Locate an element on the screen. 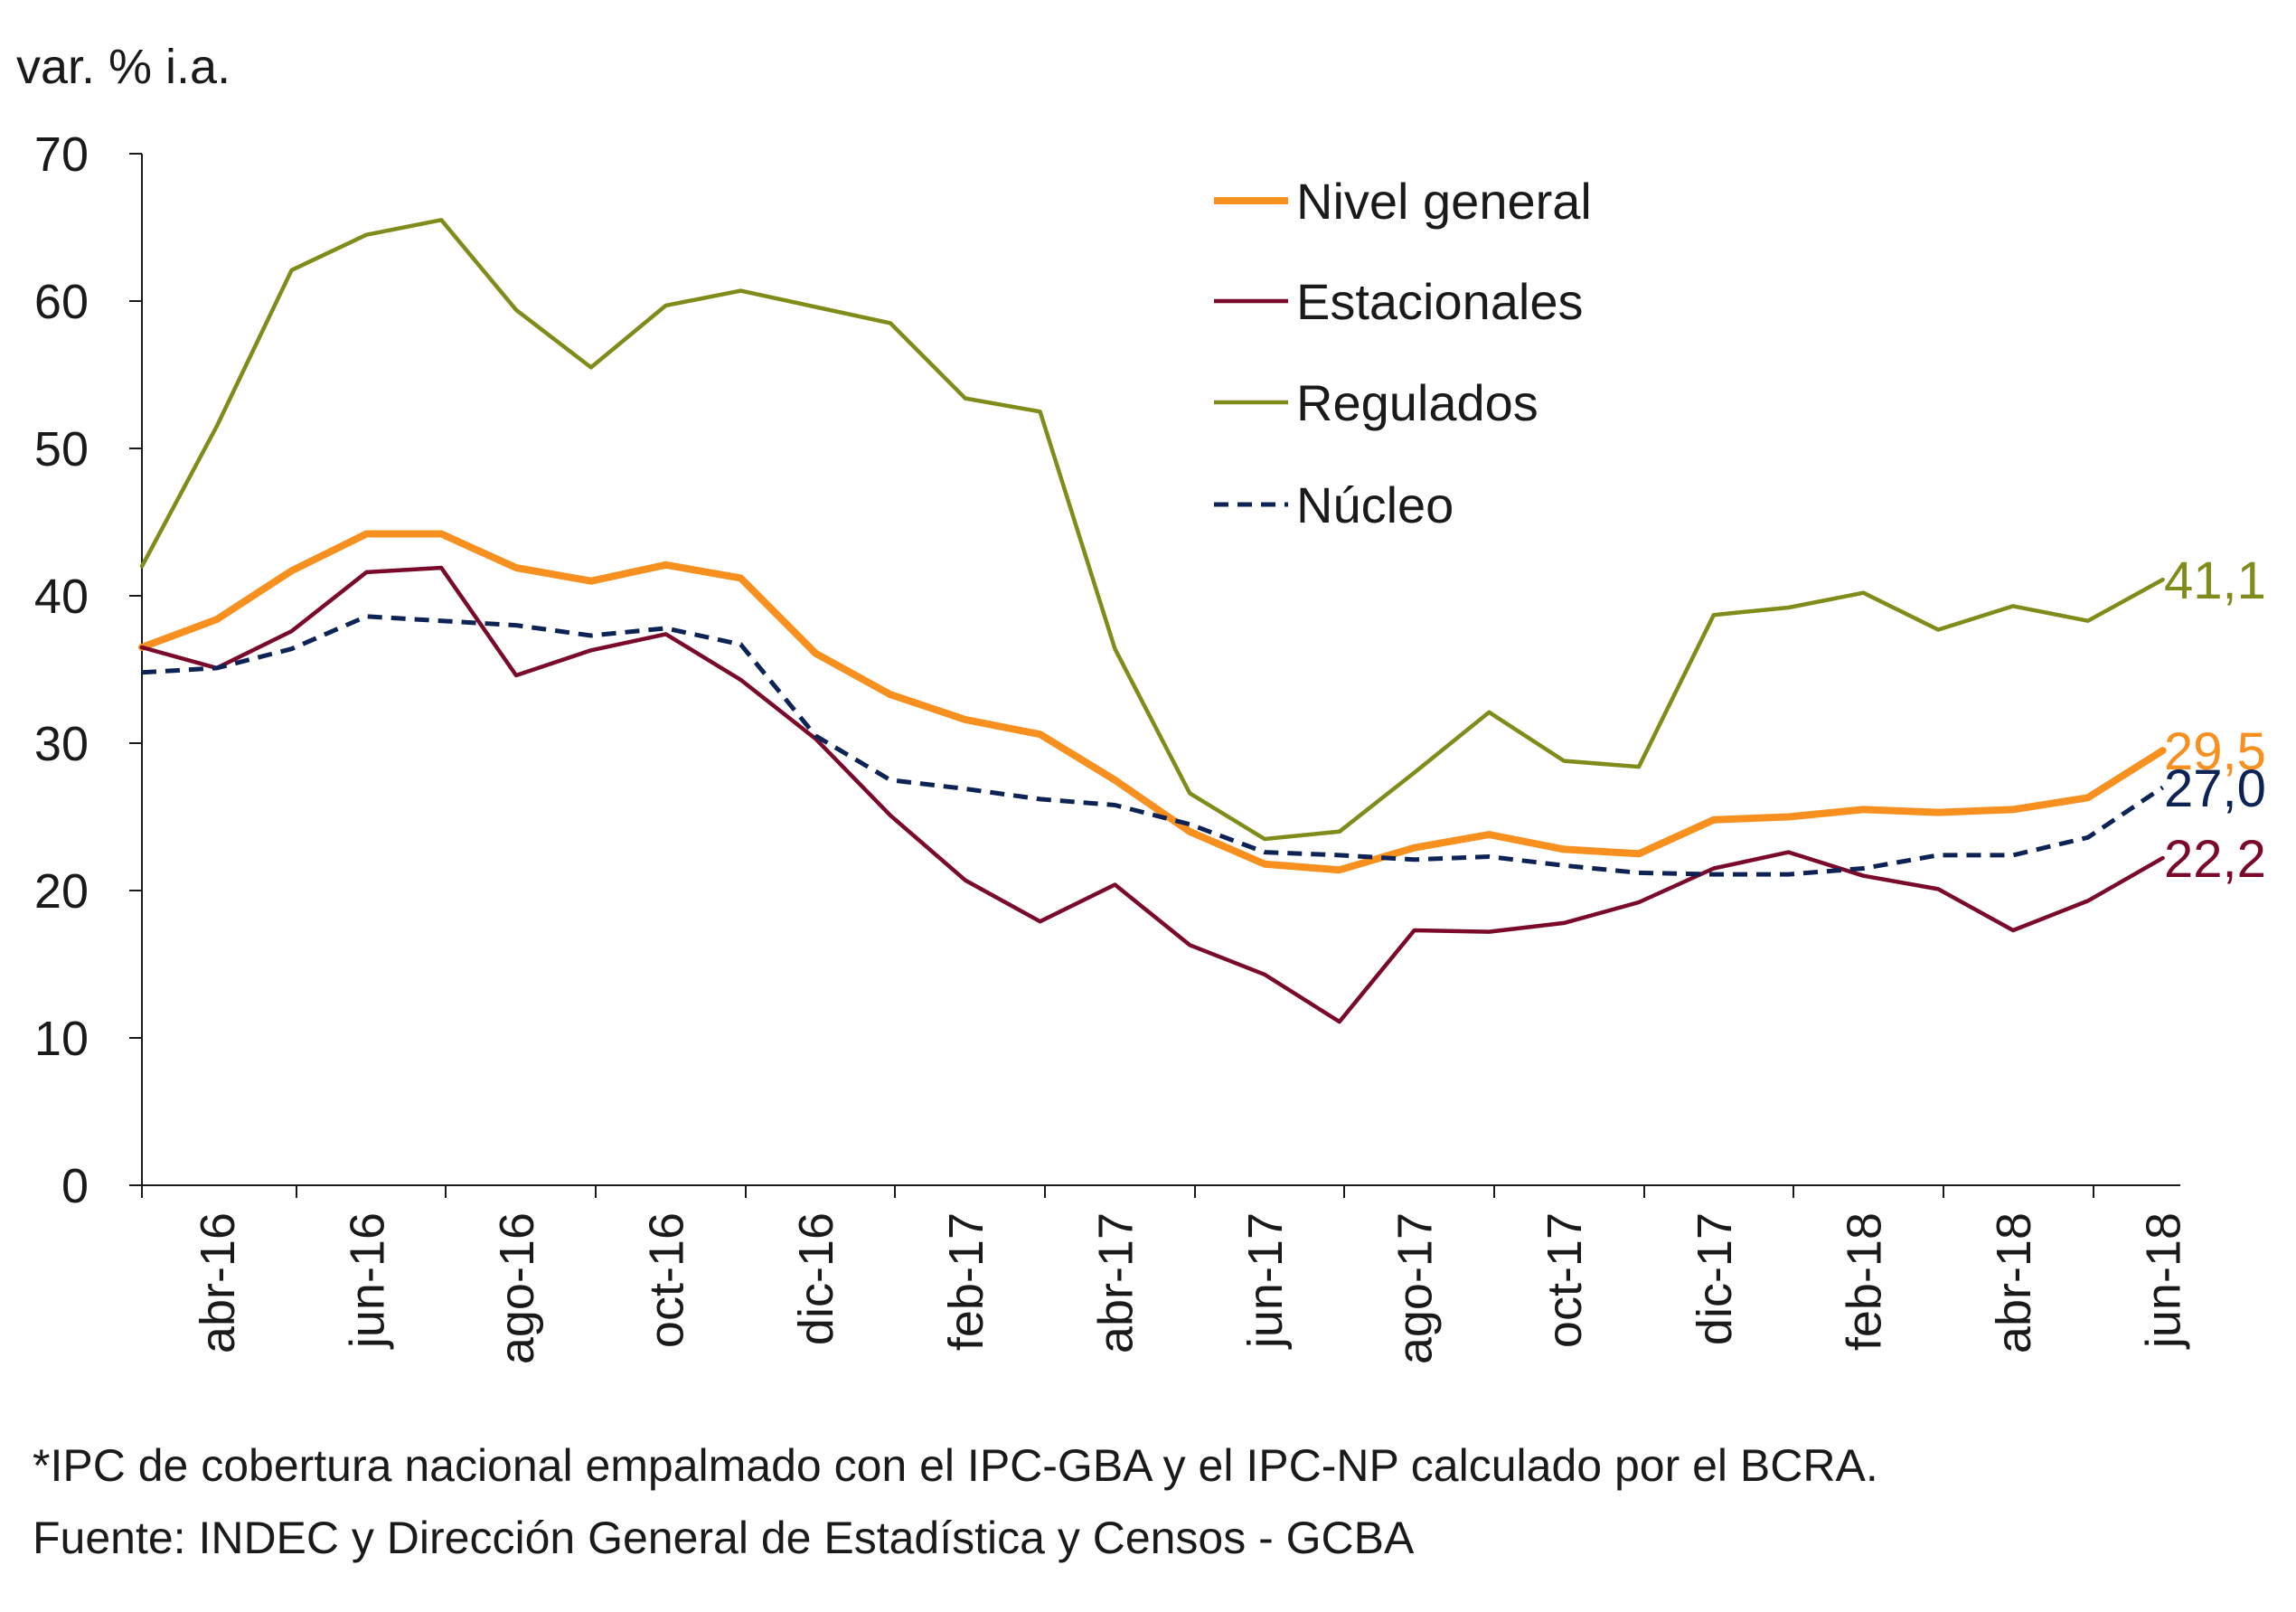  y-tick-label: 40 is located at coordinates (61, 597).